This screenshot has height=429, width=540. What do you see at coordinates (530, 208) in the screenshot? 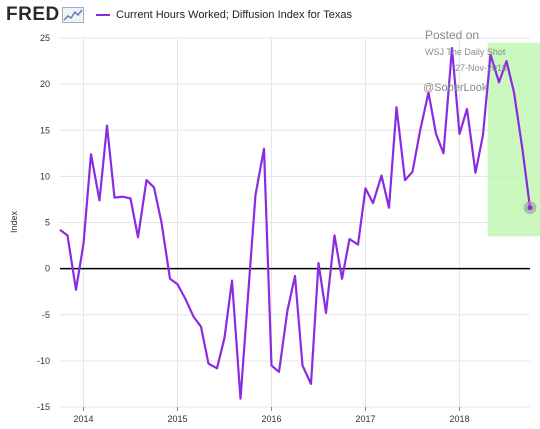
I see `last-point-marker` at bounding box center [530, 208].